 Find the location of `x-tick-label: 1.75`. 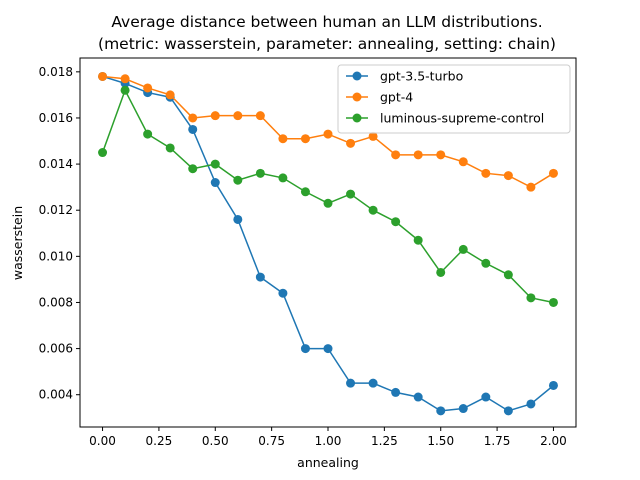

x-tick-label: 1.75 is located at coordinates (497, 441).